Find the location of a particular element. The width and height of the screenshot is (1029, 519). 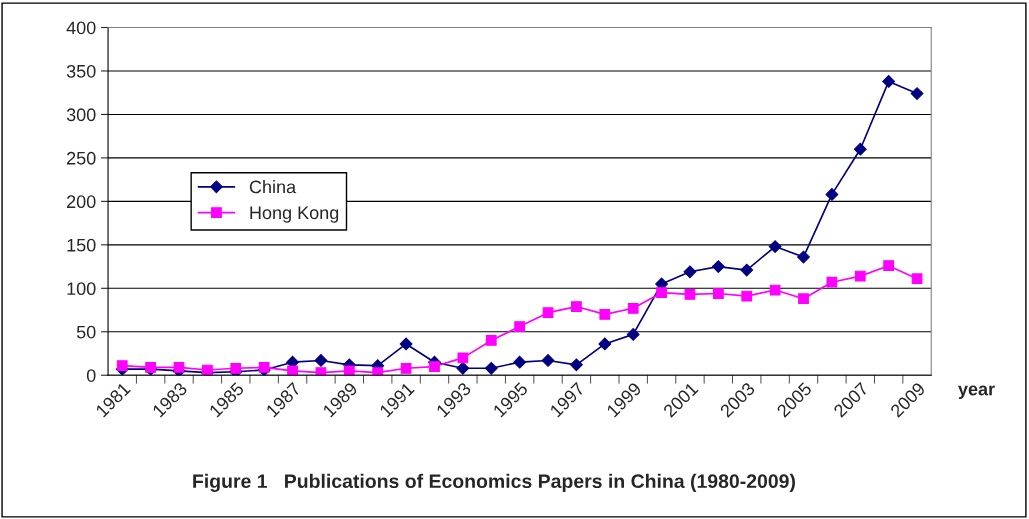

y-tick-label: 350 is located at coordinates (81, 71).